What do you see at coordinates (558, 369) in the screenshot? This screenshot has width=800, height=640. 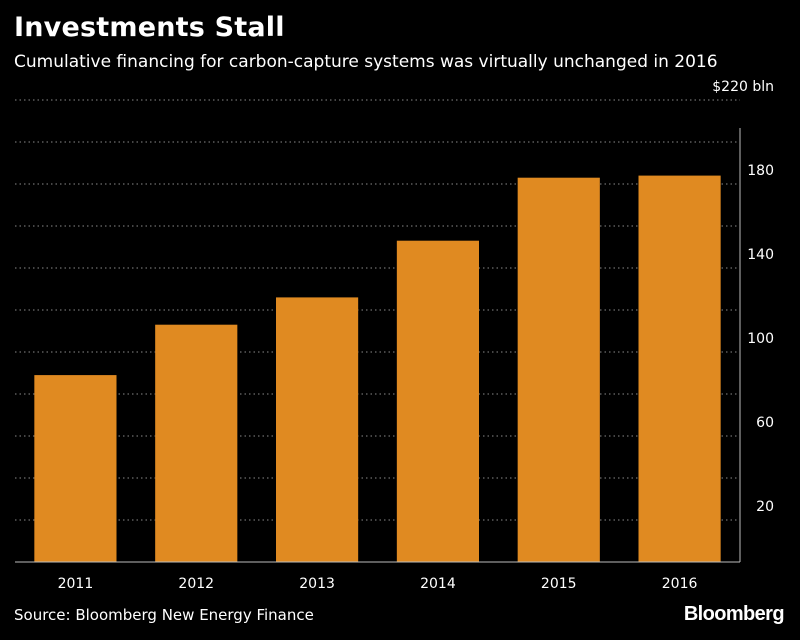 I see `bar-2015` at bounding box center [558, 369].